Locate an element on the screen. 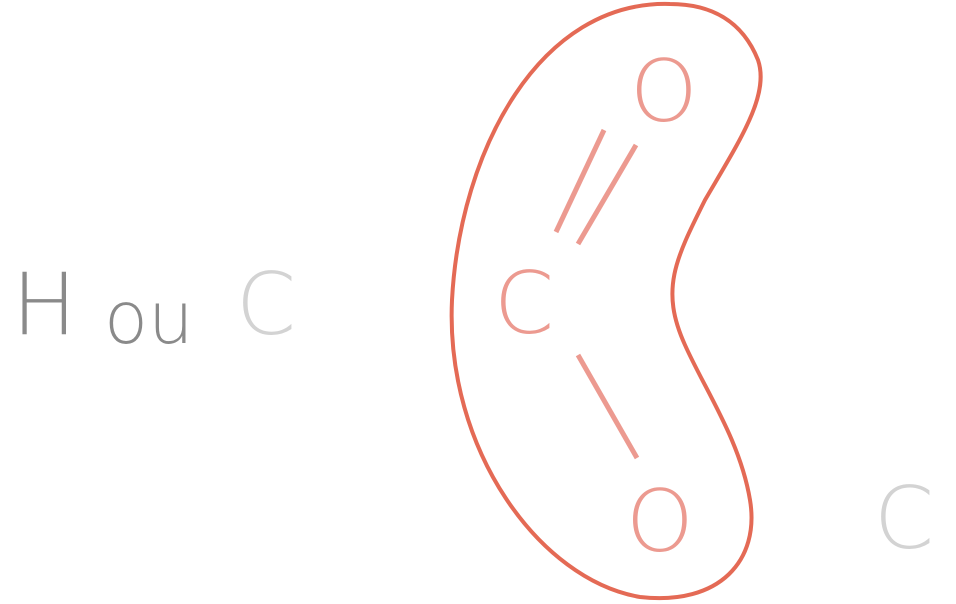 Image resolution: width=956 pixels, height=604 pixels. left-label-c: C is located at coordinates (266, 305).